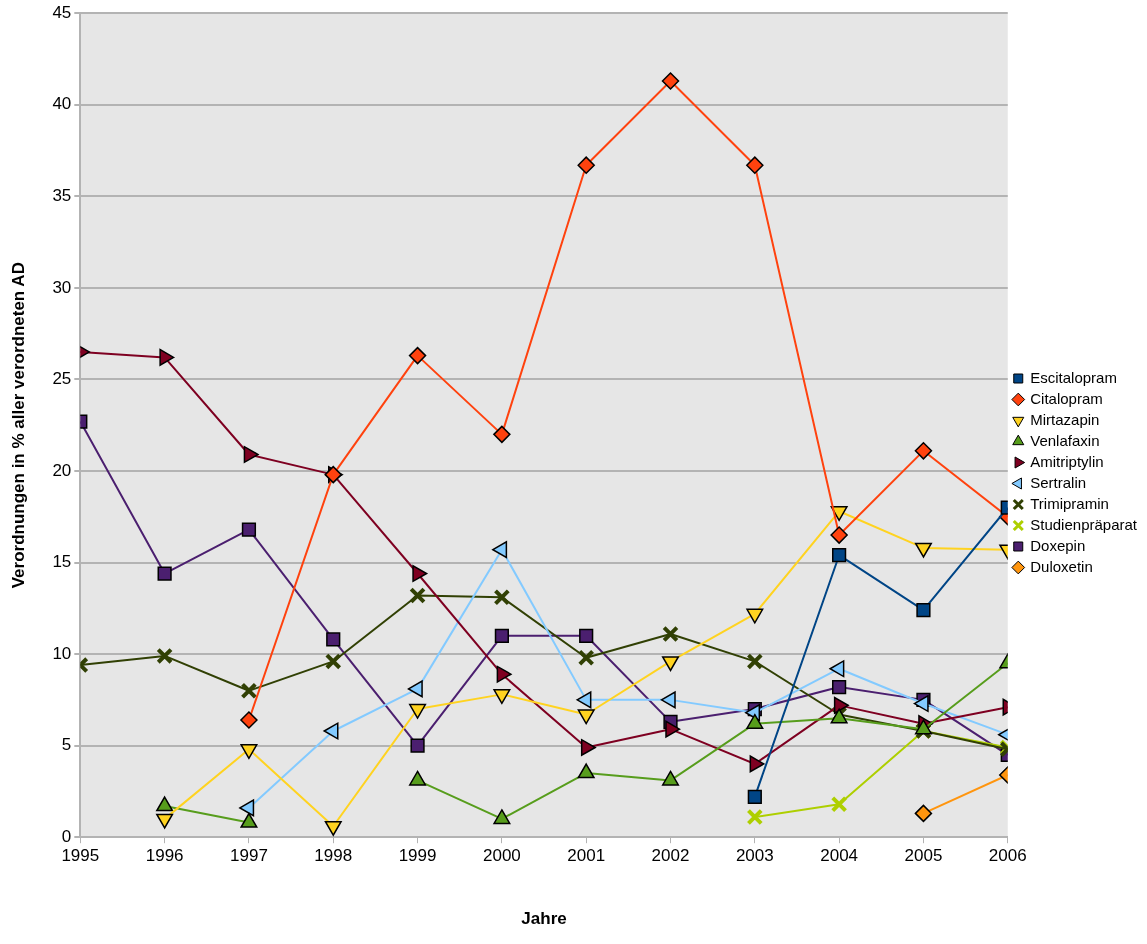 Image resolution: width=1147 pixels, height=944 pixels. Describe the element at coordinates (62, 562) in the screenshot. I see `y-tick-label: 15` at that location.